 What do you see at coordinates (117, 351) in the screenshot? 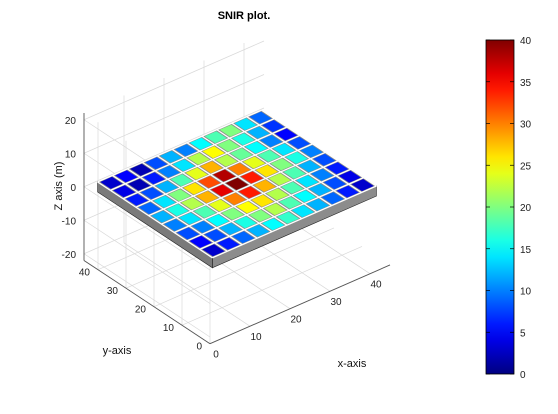
I see `y-axis-label: y-axis` at bounding box center [117, 351].